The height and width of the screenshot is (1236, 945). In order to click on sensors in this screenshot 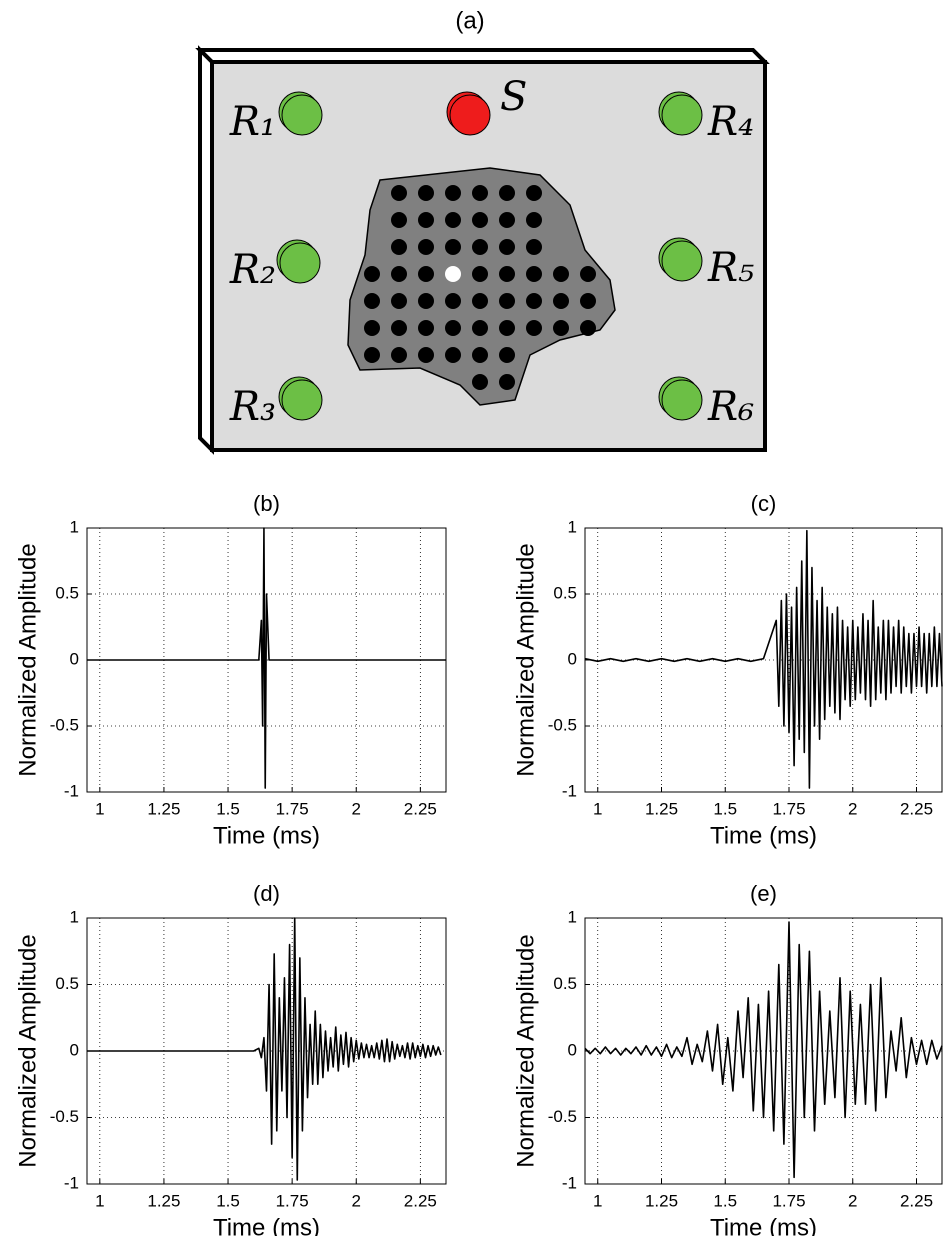, I will do `click(489, 256)`.